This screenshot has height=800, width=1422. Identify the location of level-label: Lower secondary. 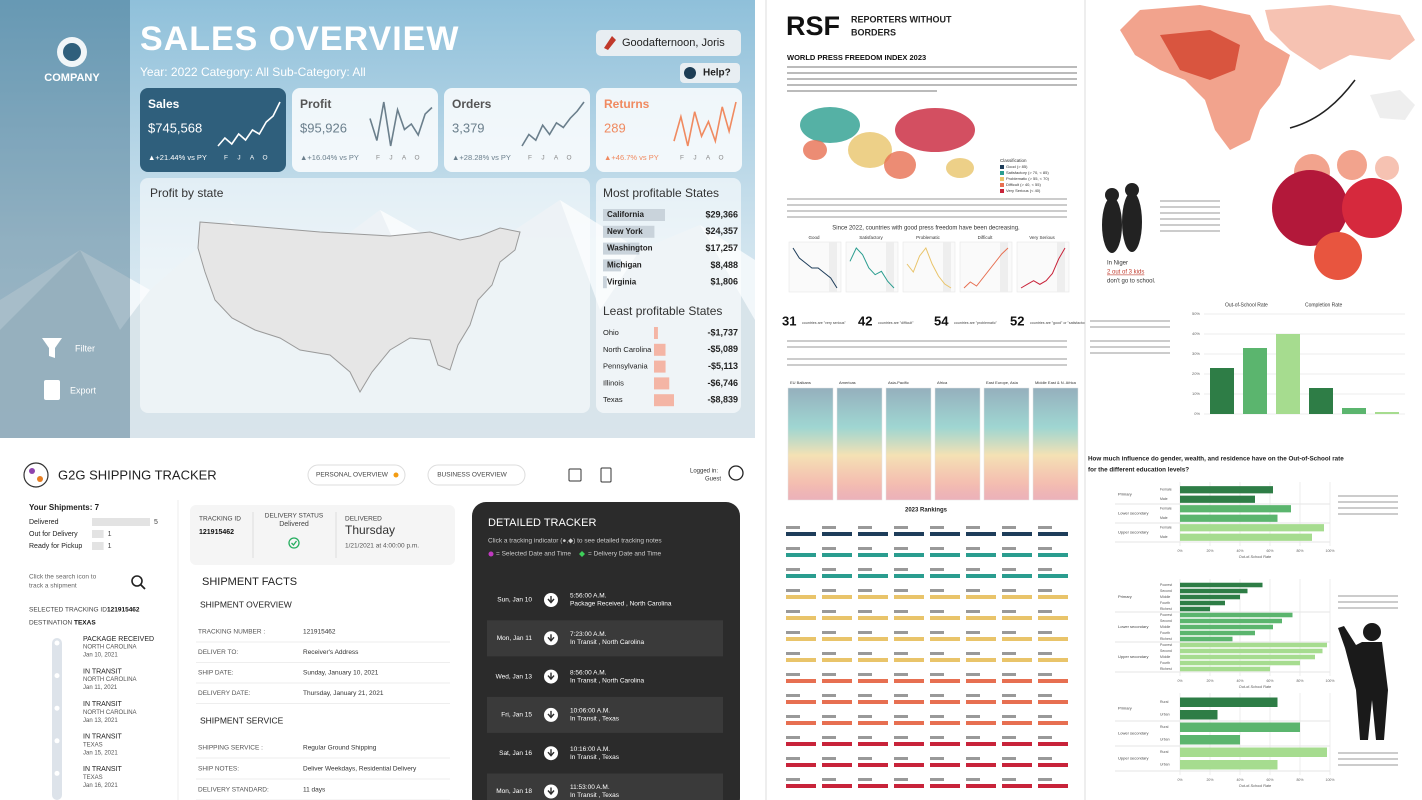
(1133, 626).